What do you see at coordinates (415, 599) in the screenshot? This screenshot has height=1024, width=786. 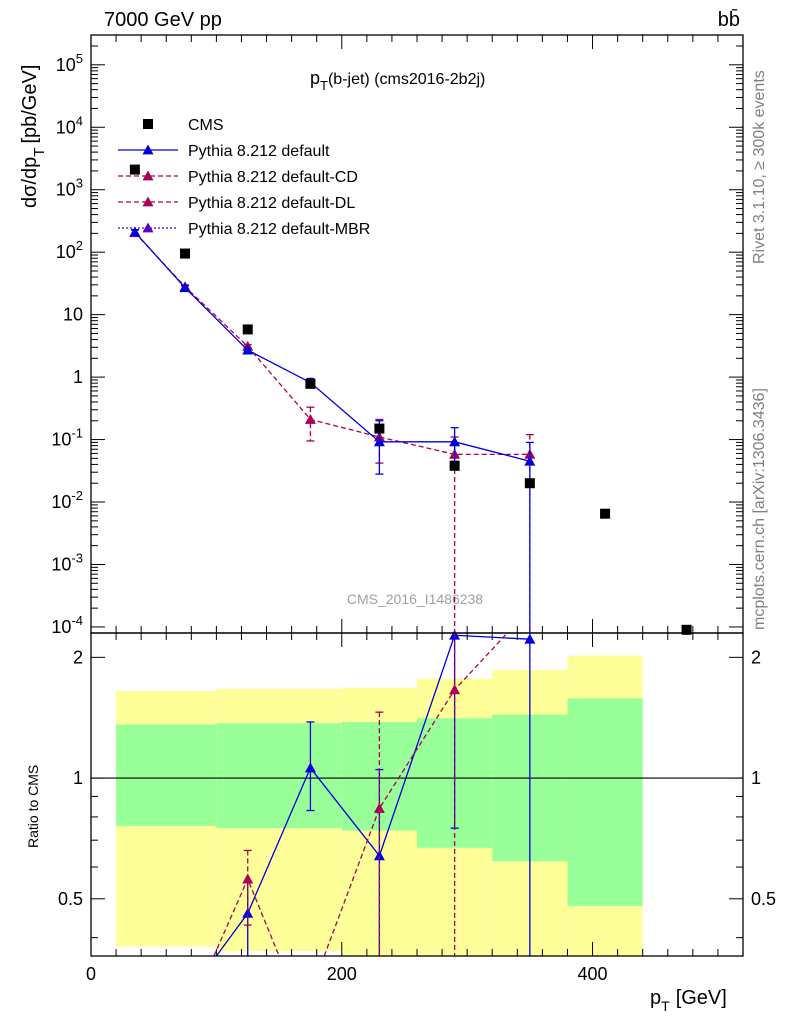 I see `analysis-watermark: CMS_2016_I1486238` at bounding box center [415, 599].